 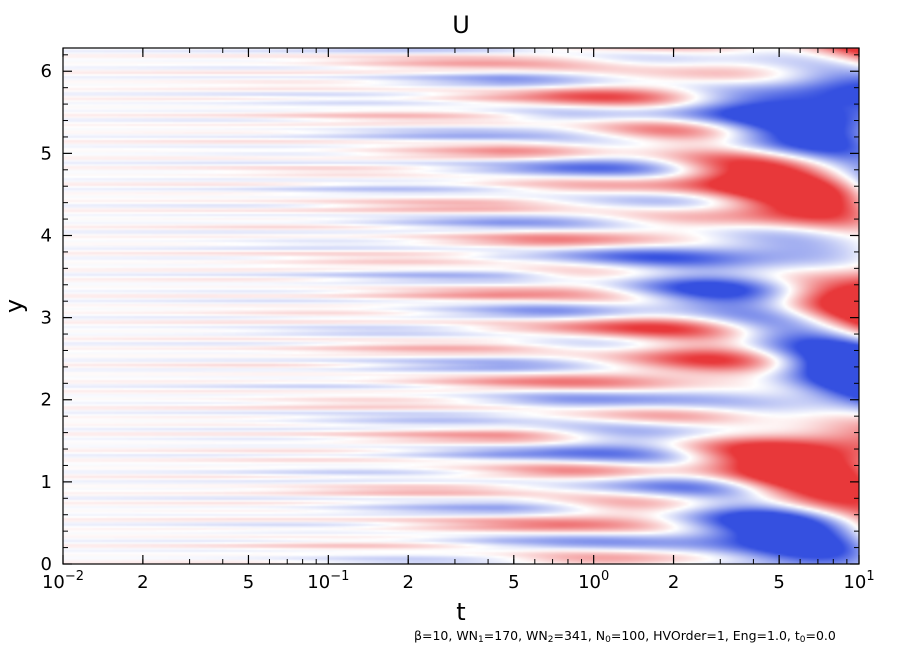 I want to click on x-tick-label: 10⁻², so click(x=63, y=581).